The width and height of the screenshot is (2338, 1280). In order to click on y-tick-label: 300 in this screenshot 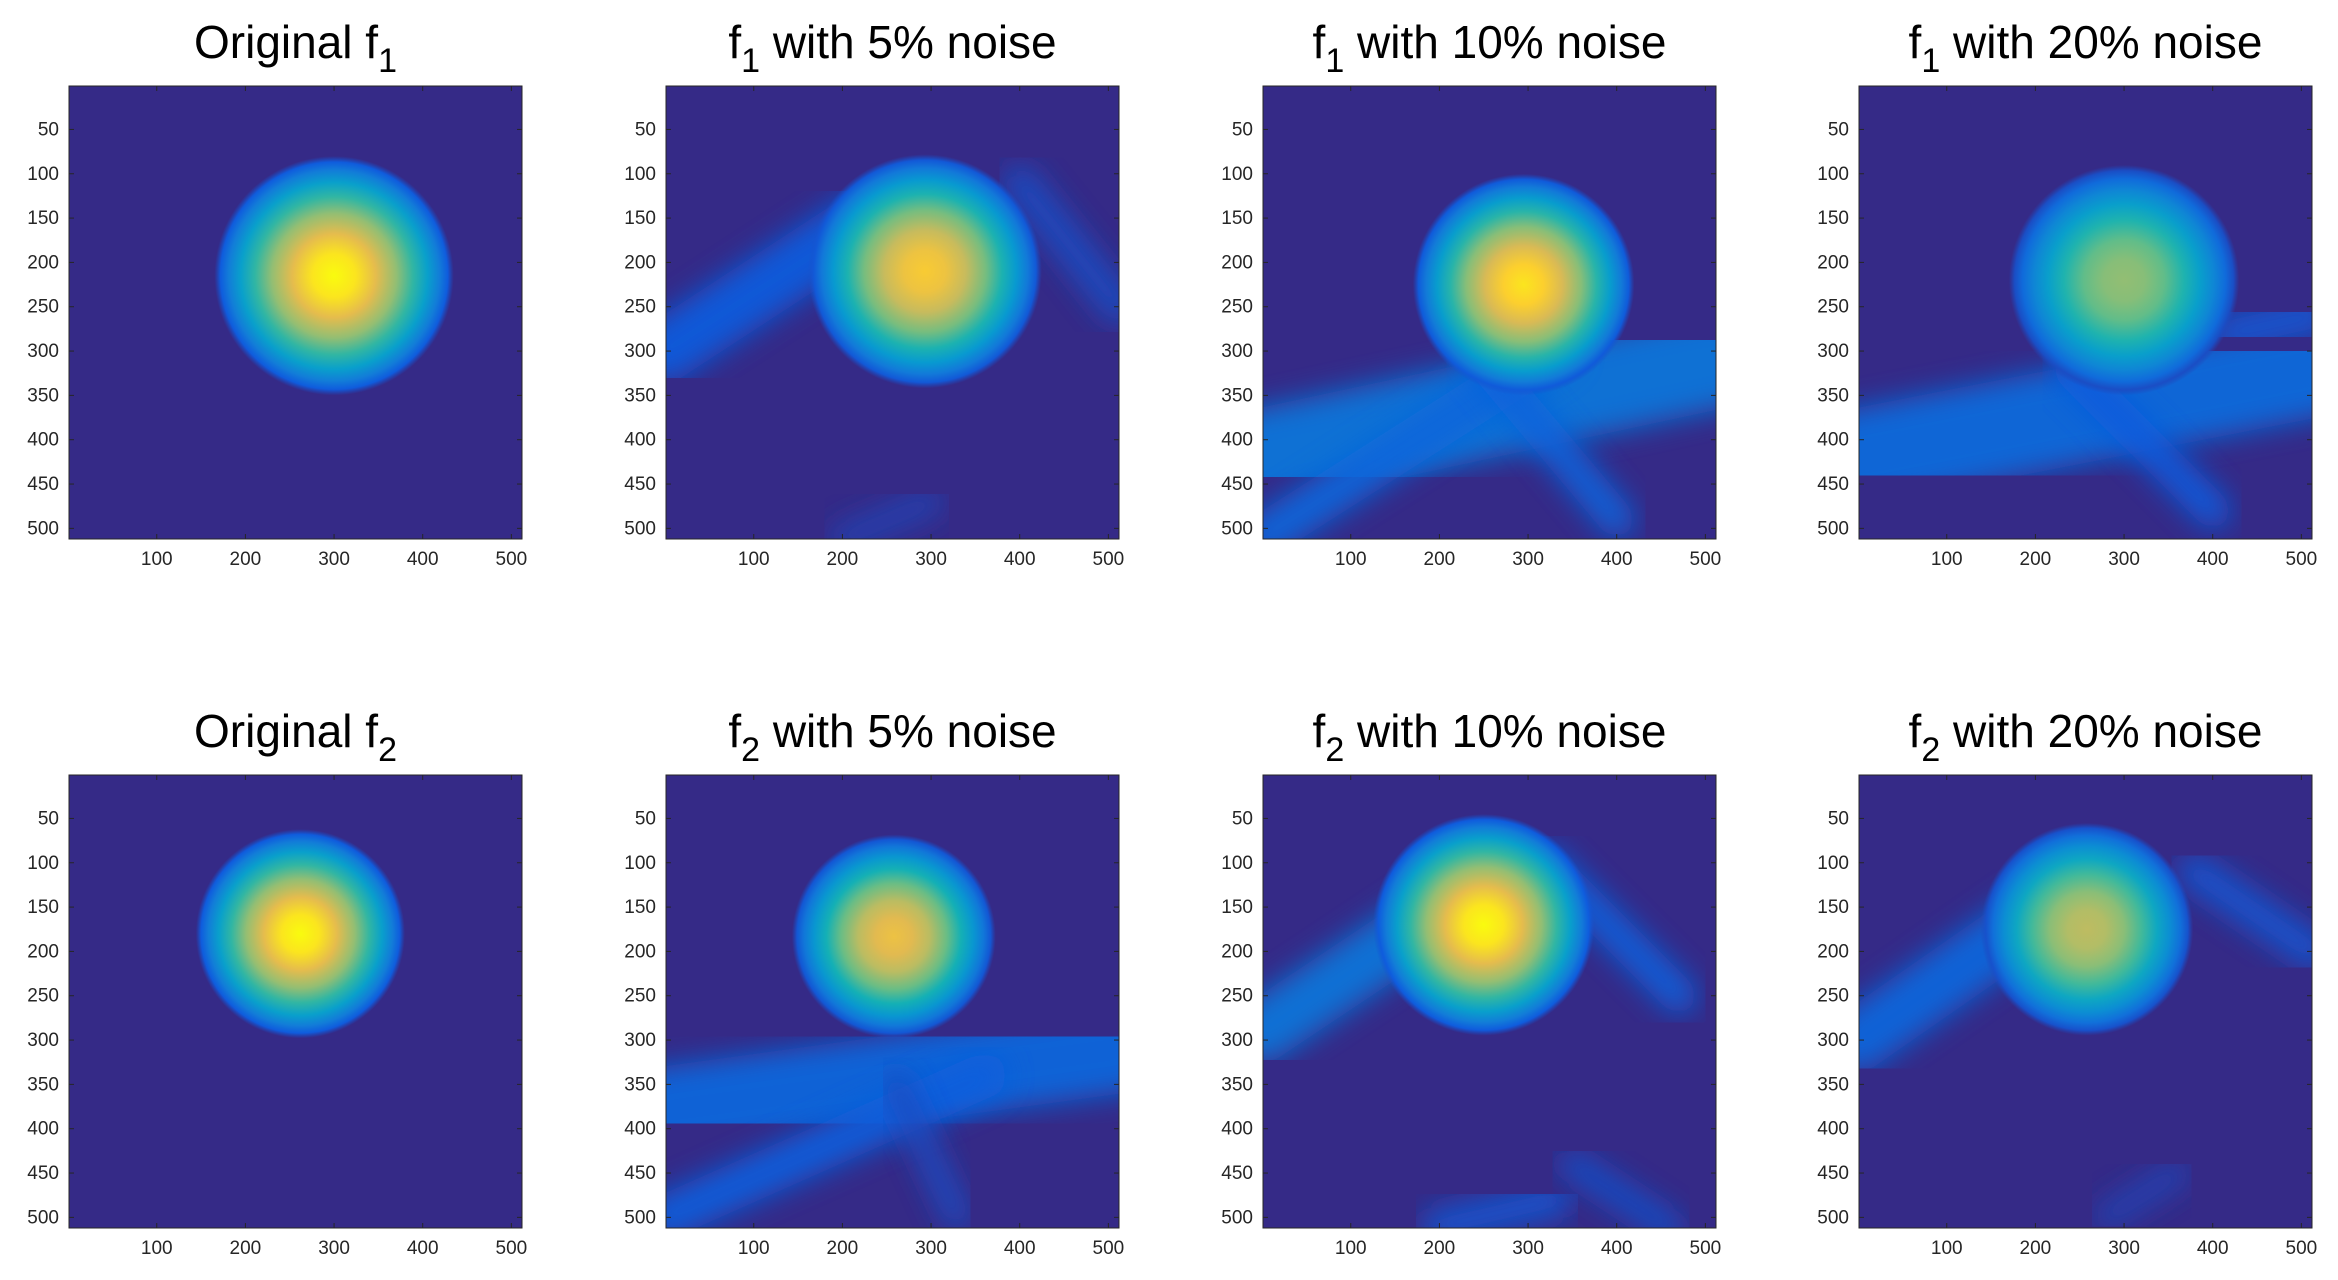, I will do `click(1833, 351)`.